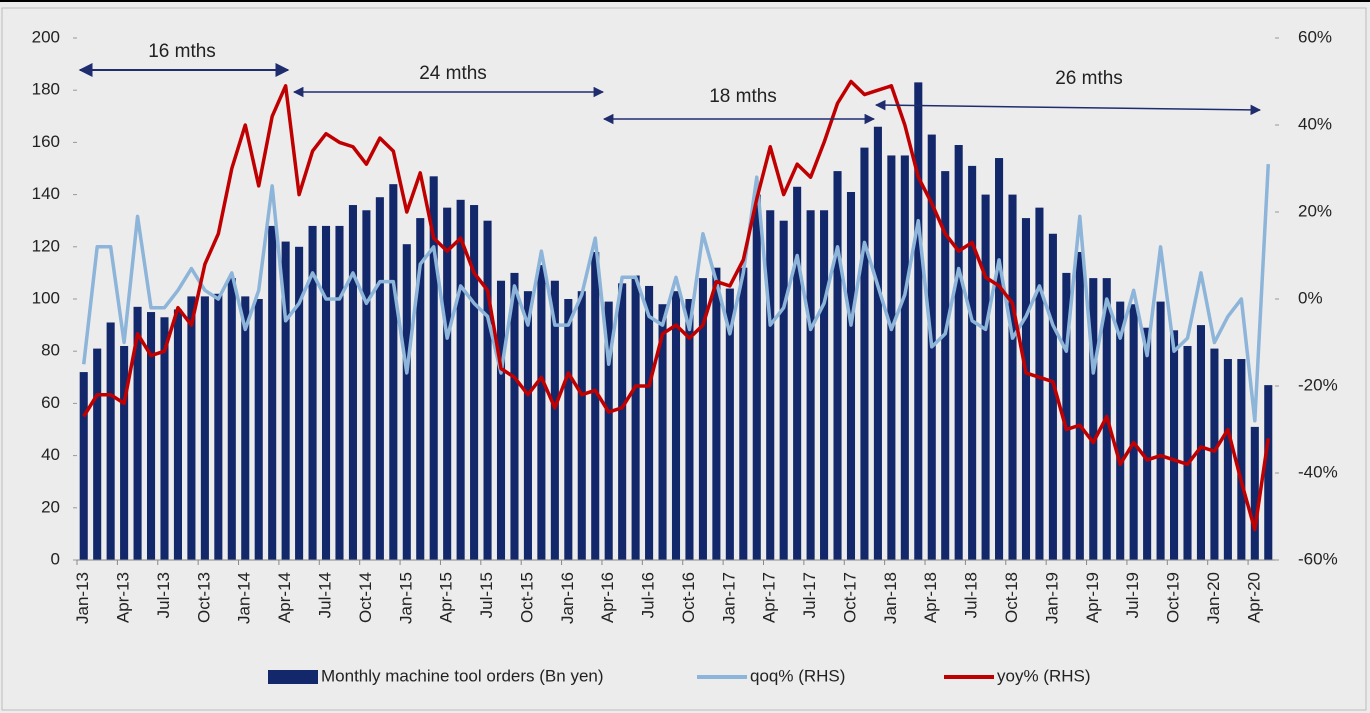  What do you see at coordinates (971, 595) in the screenshot?
I see `x-tick-label: Jul-18` at bounding box center [971, 595].